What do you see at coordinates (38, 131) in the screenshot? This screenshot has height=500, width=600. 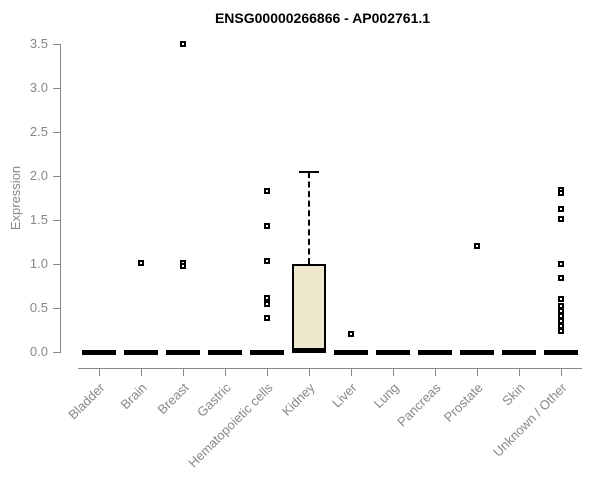 I see `y-tick-label: 2.5` at bounding box center [38, 131].